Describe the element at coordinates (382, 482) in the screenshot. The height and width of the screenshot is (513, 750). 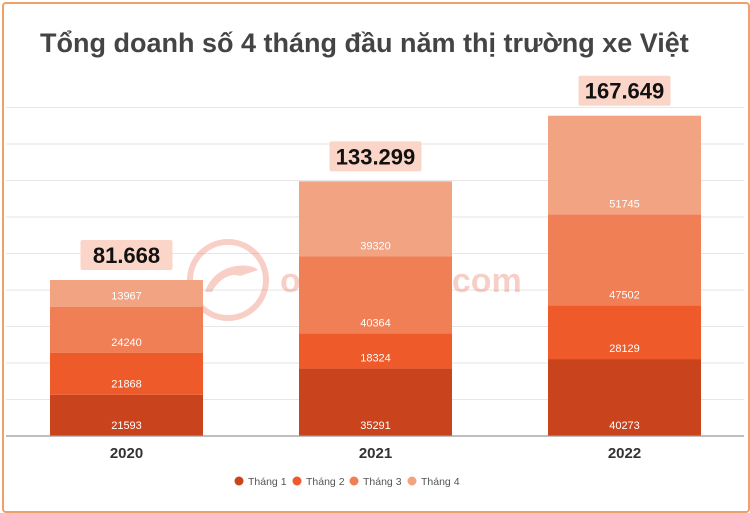
I see `legend-label: Tháng 3` at that location.